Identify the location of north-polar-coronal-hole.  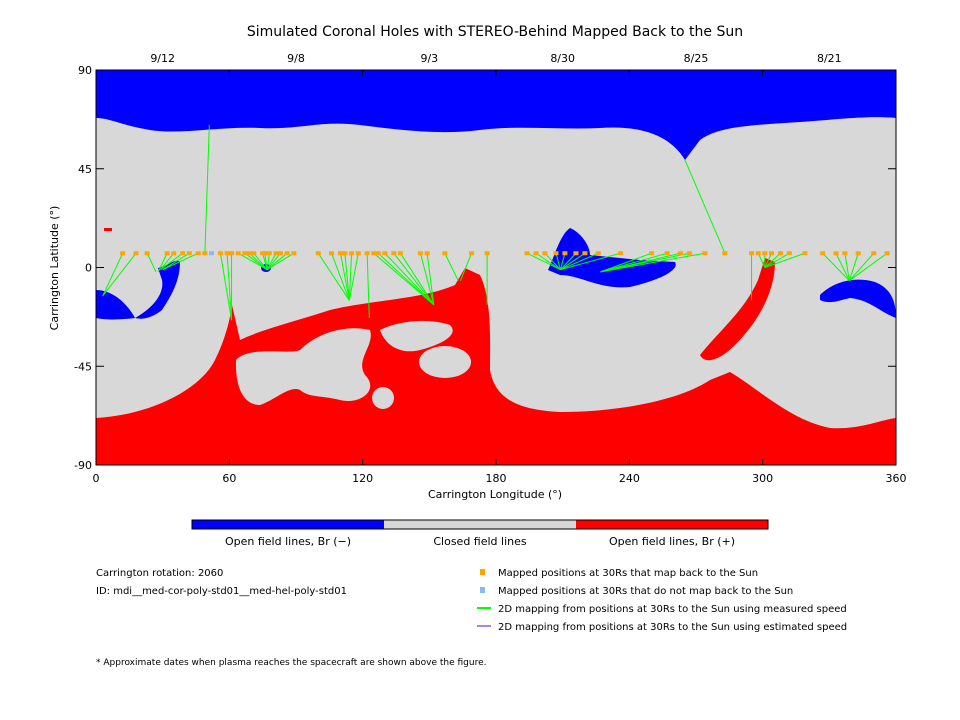
(496, 115).